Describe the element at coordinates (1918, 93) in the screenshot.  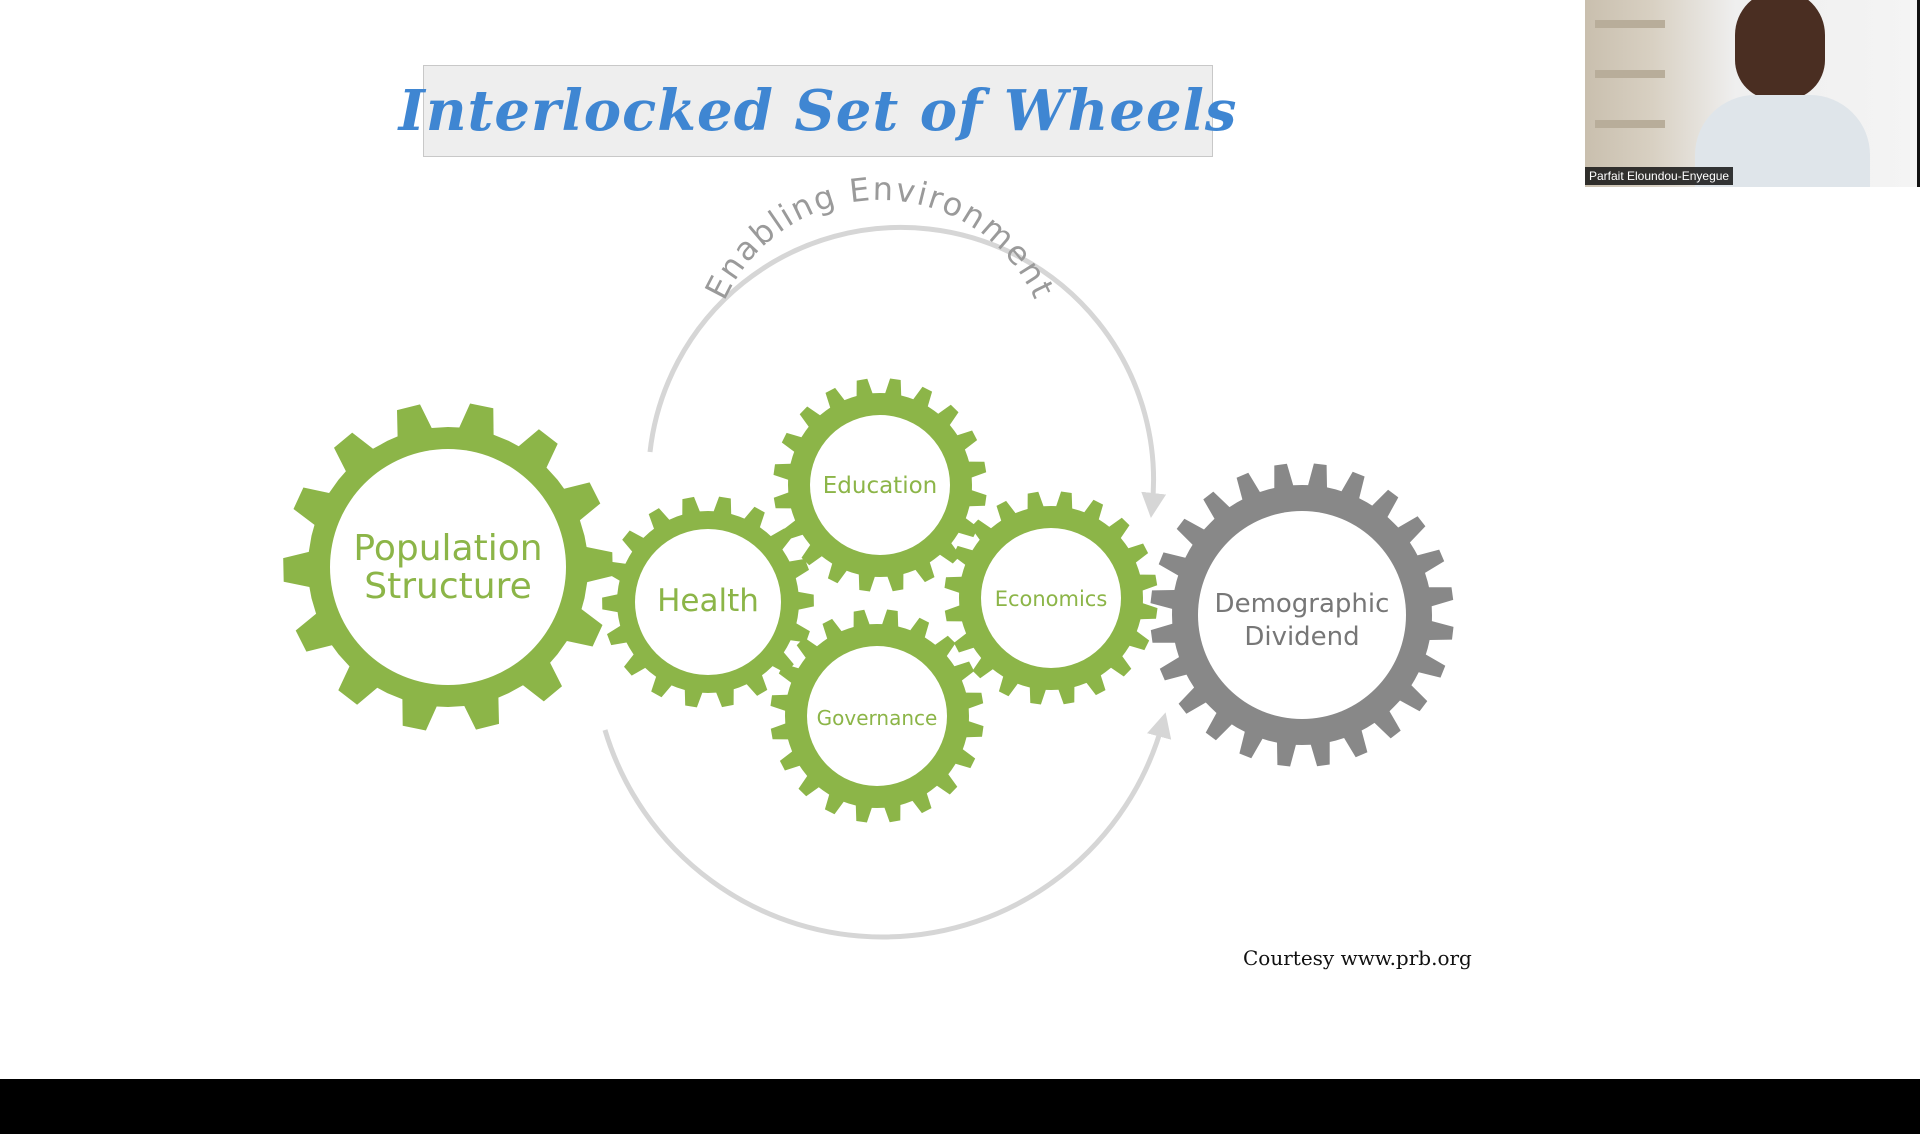
I see `video-tile-edge` at that location.